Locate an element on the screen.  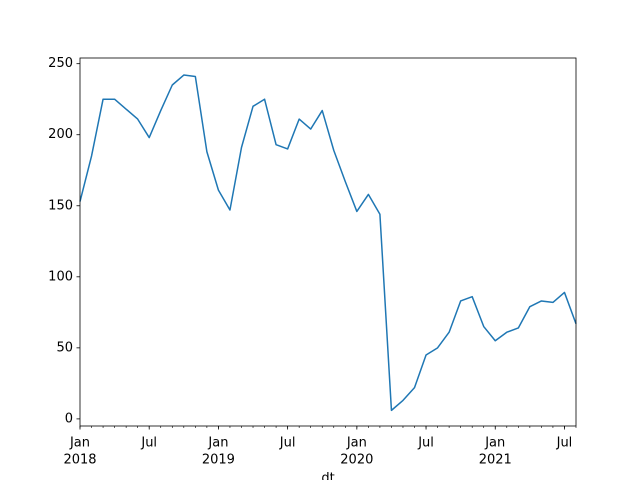
y-tick-label: 50 is located at coordinates (64, 347).